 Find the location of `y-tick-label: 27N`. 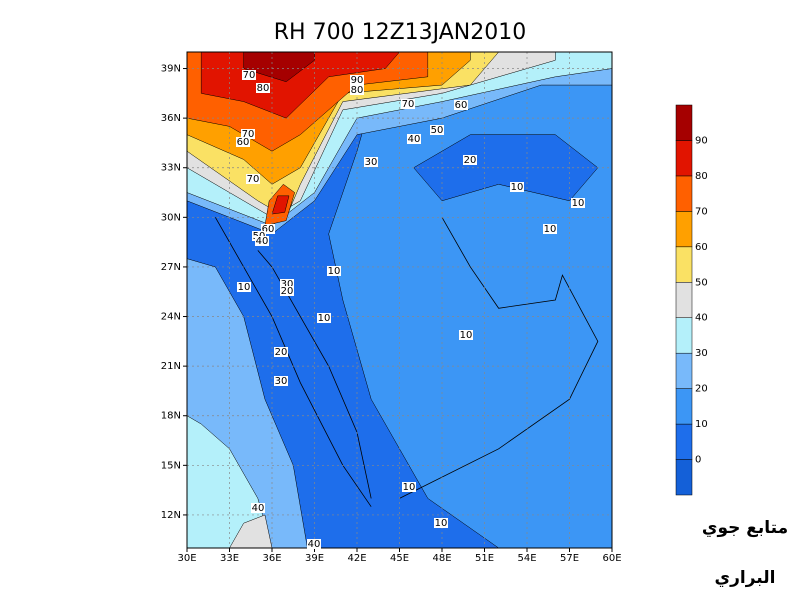

y-tick-label: 27N is located at coordinates (171, 267).